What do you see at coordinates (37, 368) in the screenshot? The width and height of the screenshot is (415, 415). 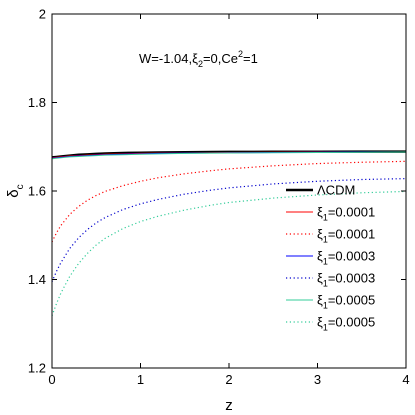 I see `y-tick-label: 1.2` at bounding box center [37, 368].